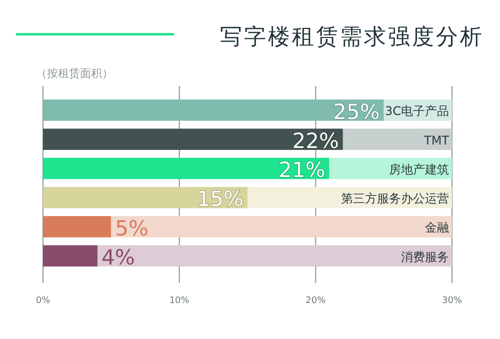  I want to click on y-tick-label: 3C电子产品, so click(416, 111).